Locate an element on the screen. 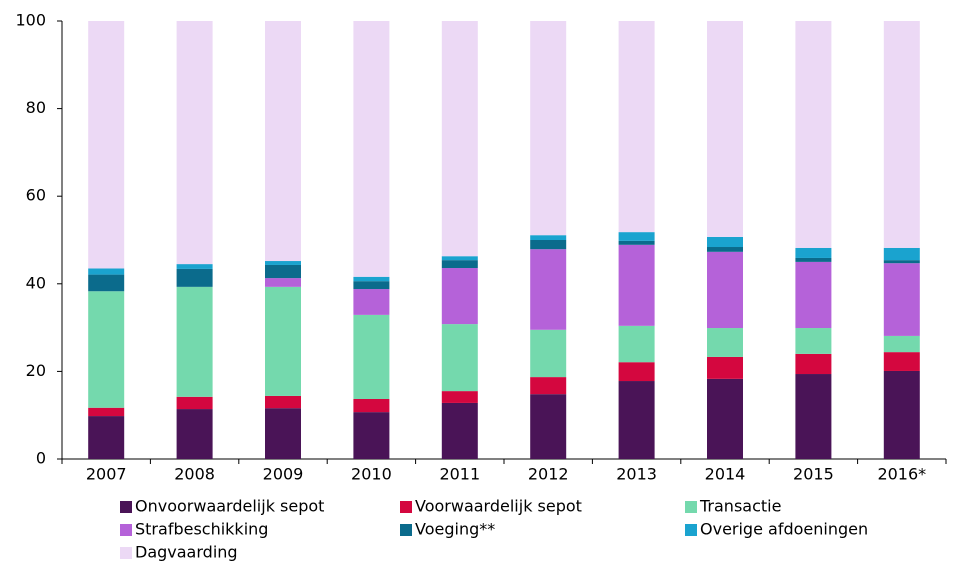 This screenshot has width=953, height=566. legend-label: Onvoorwaardelijk sepot is located at coordinates (229, 506).